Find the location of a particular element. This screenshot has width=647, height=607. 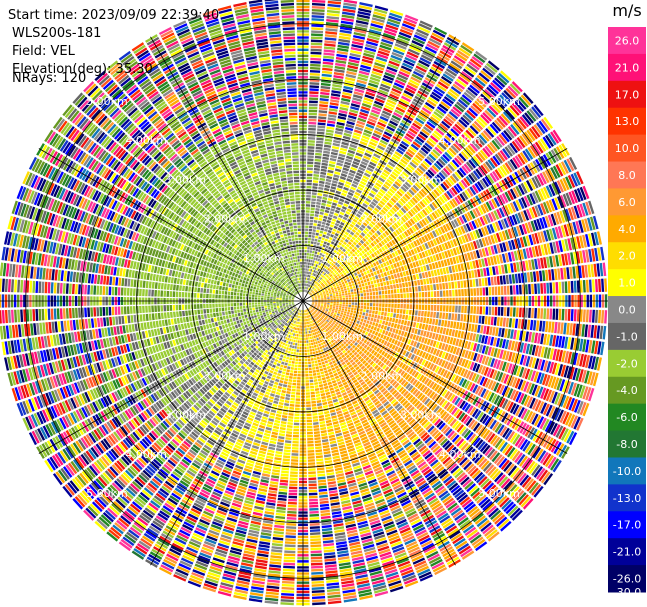

ray is located at coordinates (369, 156).